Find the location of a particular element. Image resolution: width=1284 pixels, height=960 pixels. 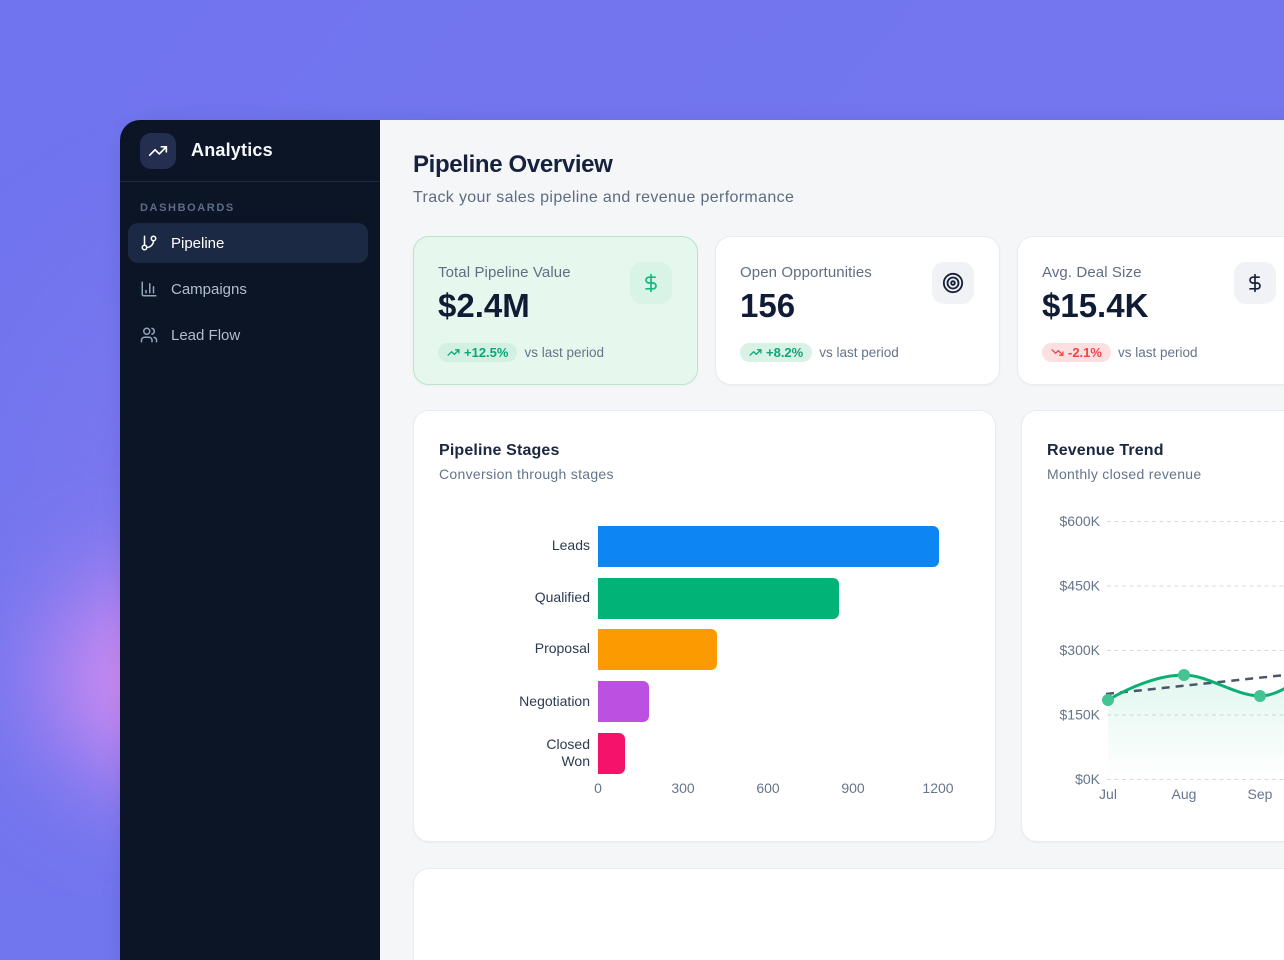

svg-text: $600K is located at coordinates (1080, 521).